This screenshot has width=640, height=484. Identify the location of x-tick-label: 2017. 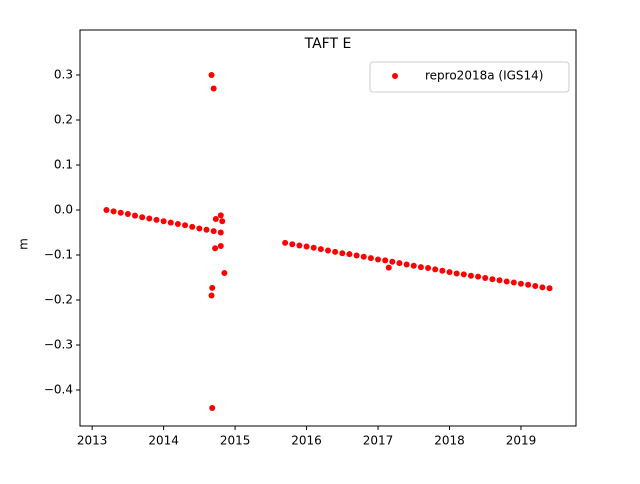
(378, 441).